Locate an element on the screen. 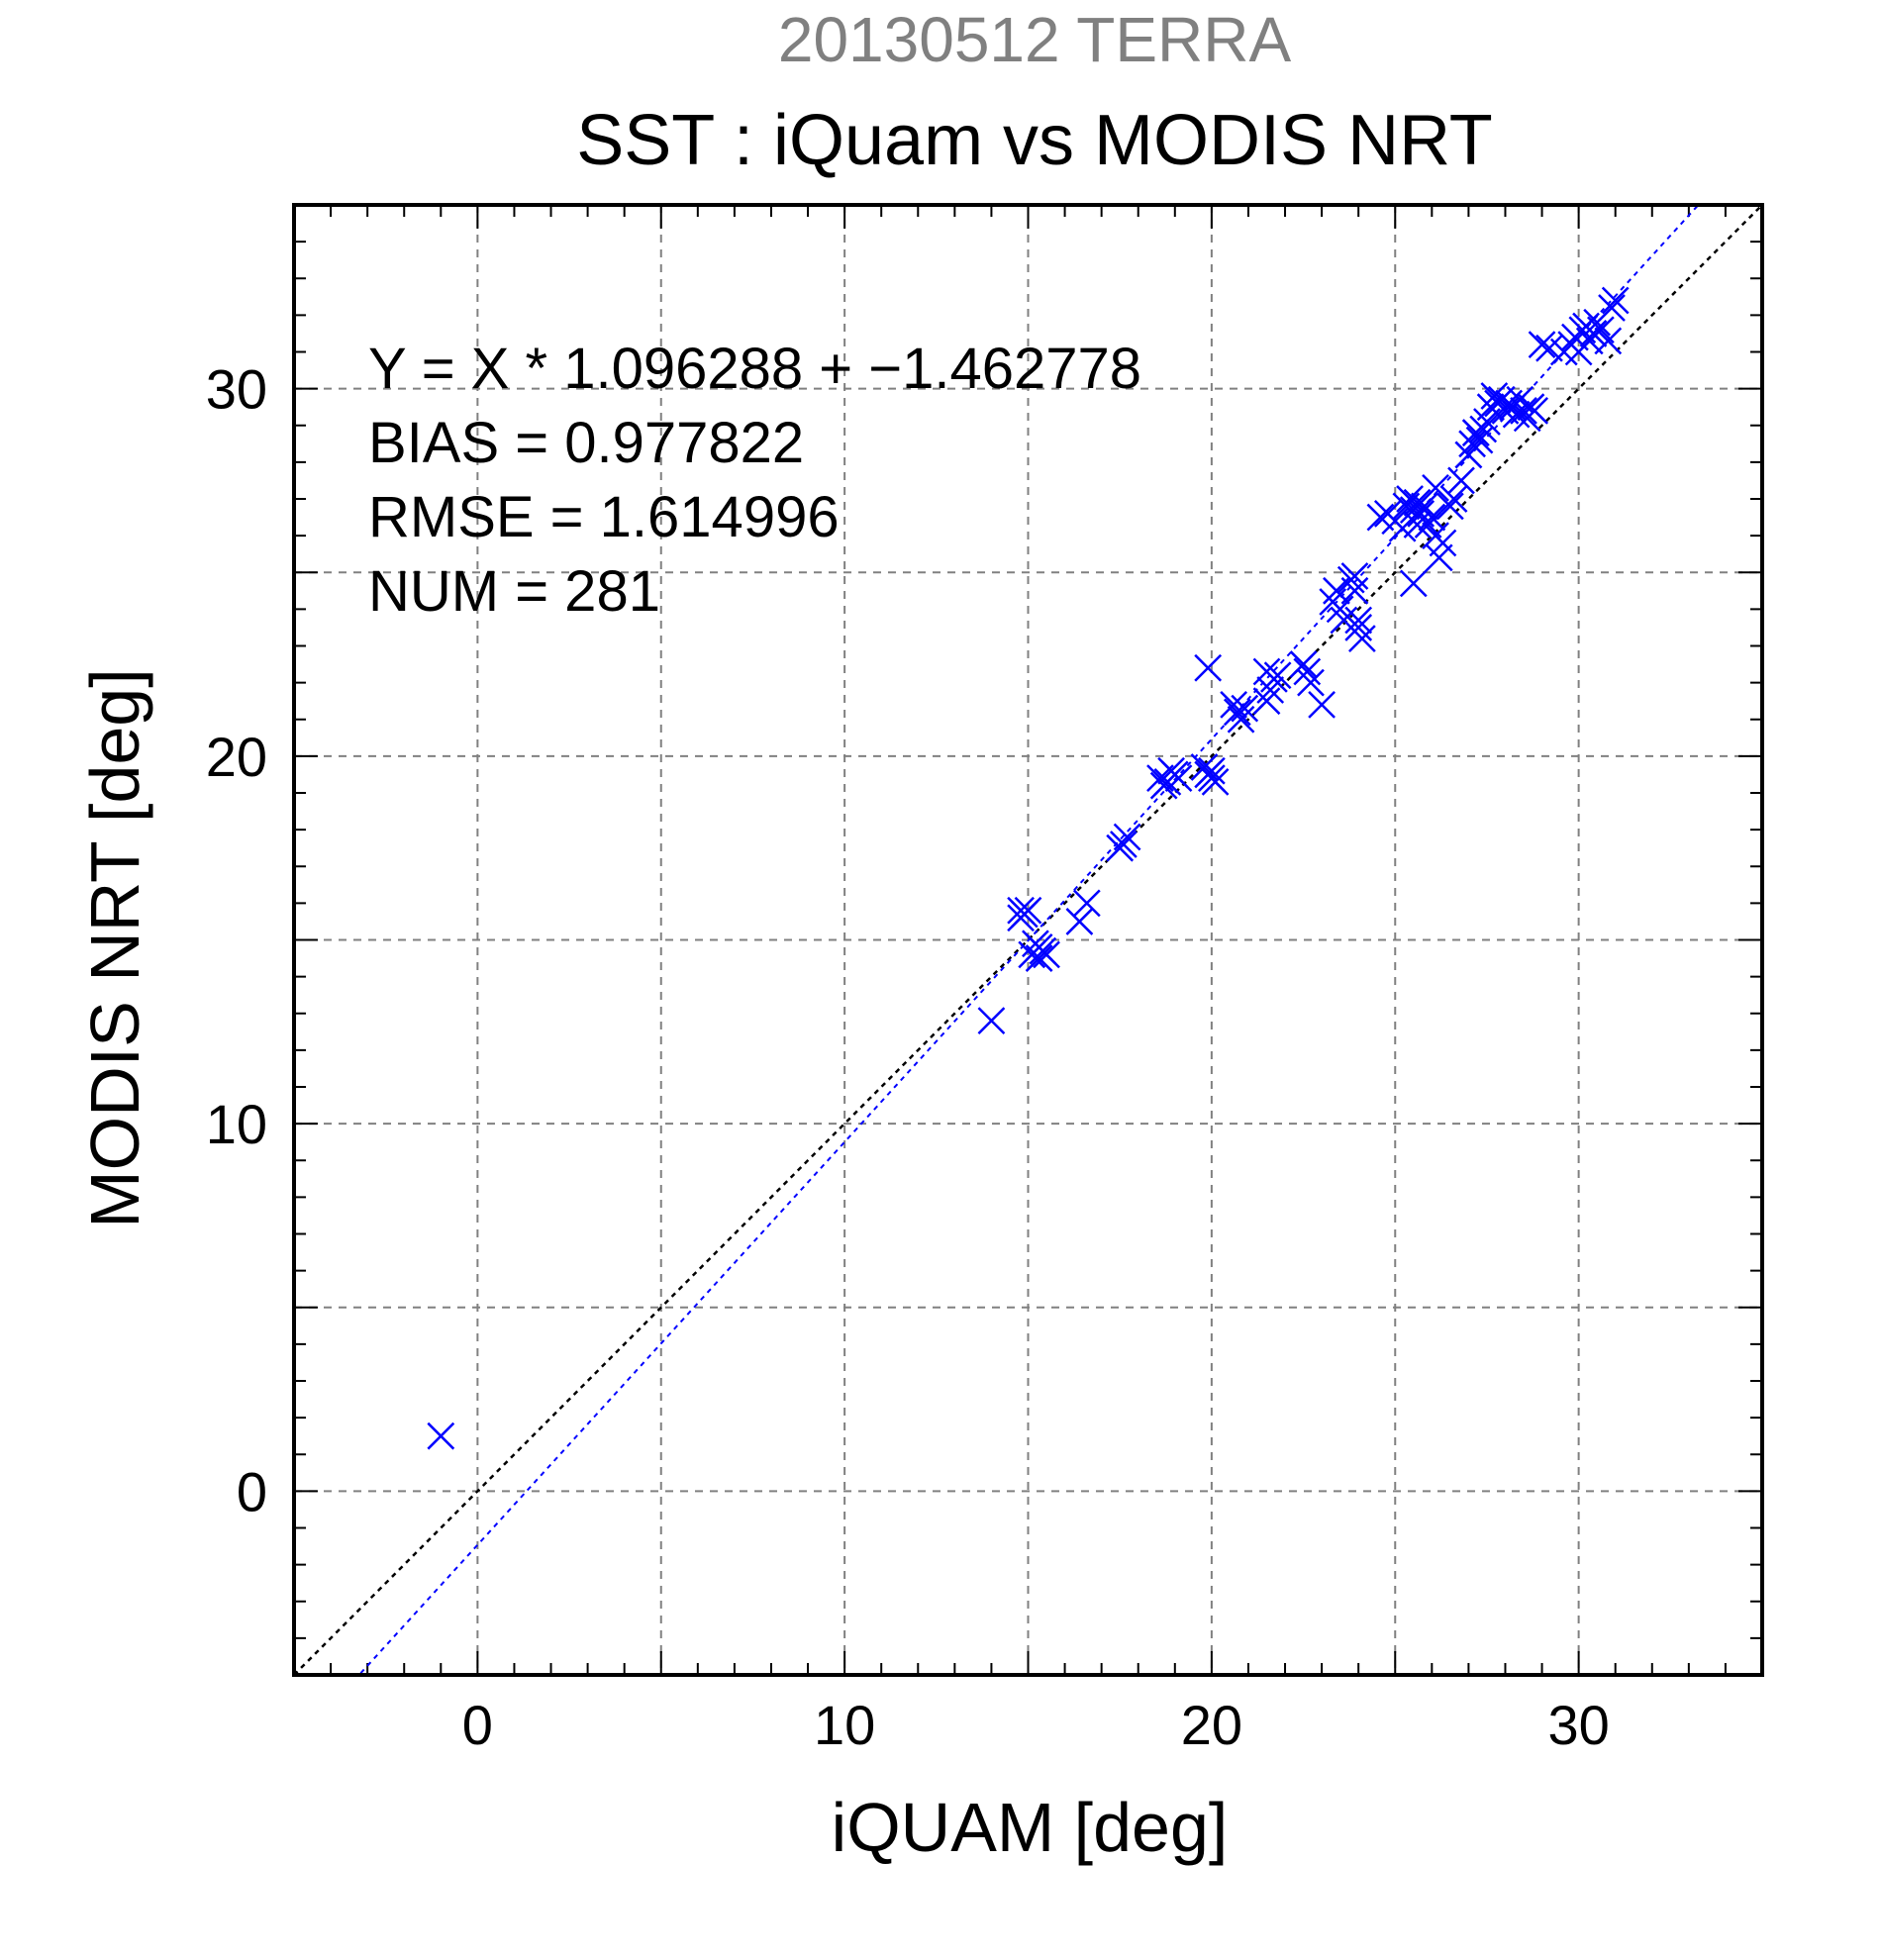 The image size is (1881, 1960). x-tick-label: 20 is located at coordinates (1212, 1725).